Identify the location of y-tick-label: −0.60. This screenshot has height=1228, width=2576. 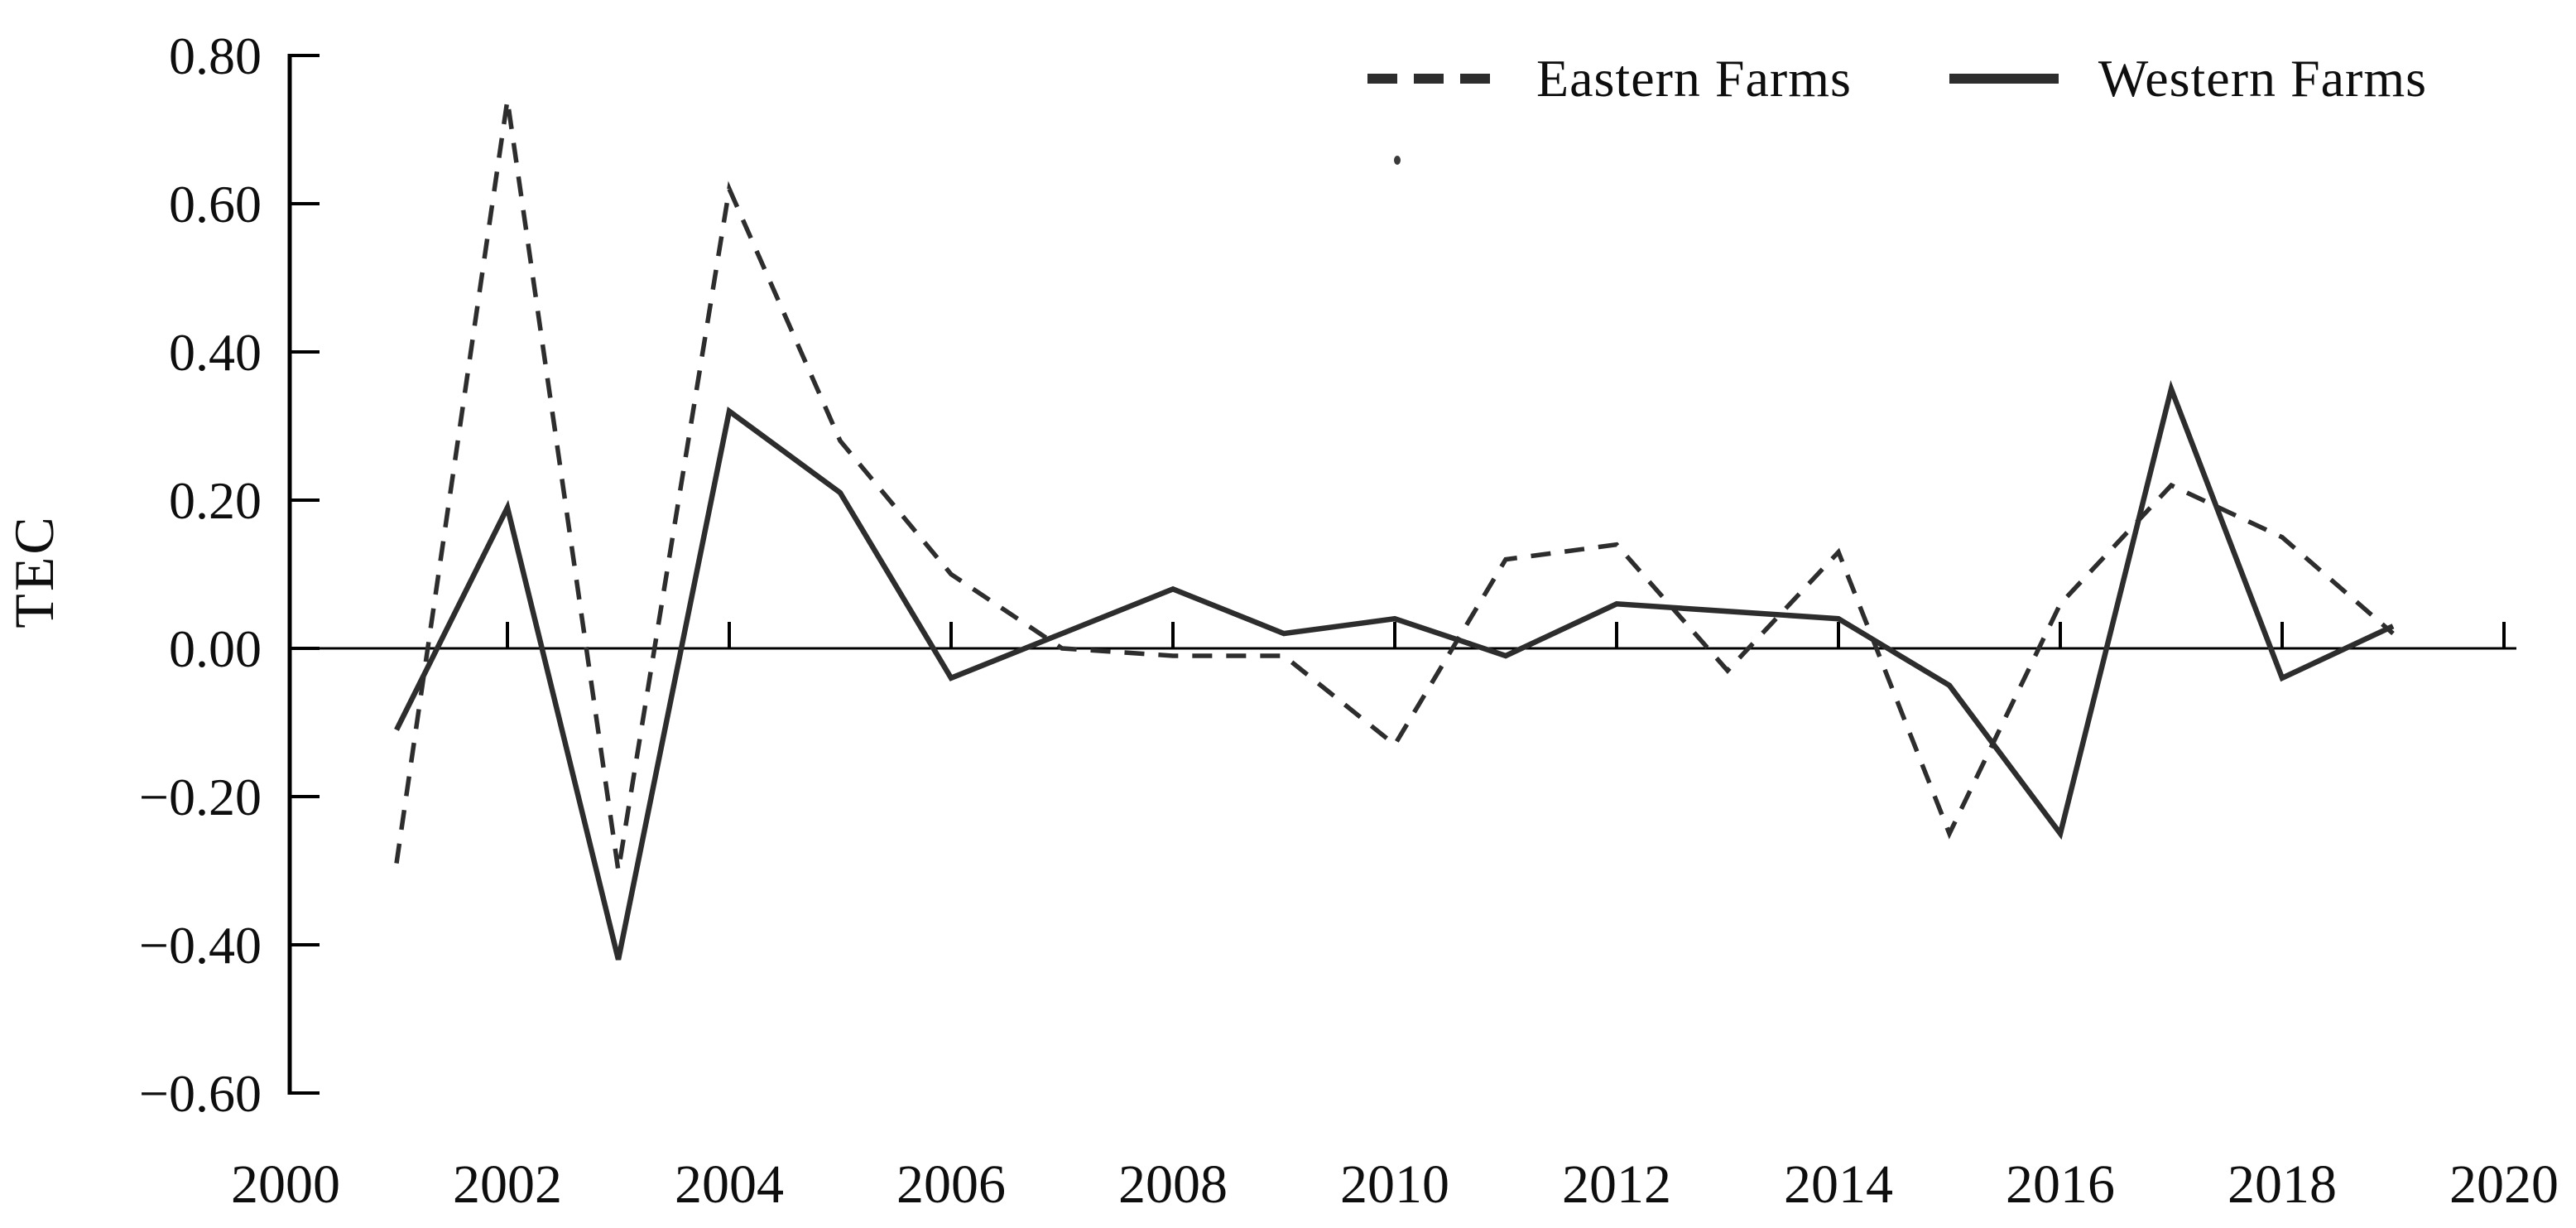
(200, 1093).